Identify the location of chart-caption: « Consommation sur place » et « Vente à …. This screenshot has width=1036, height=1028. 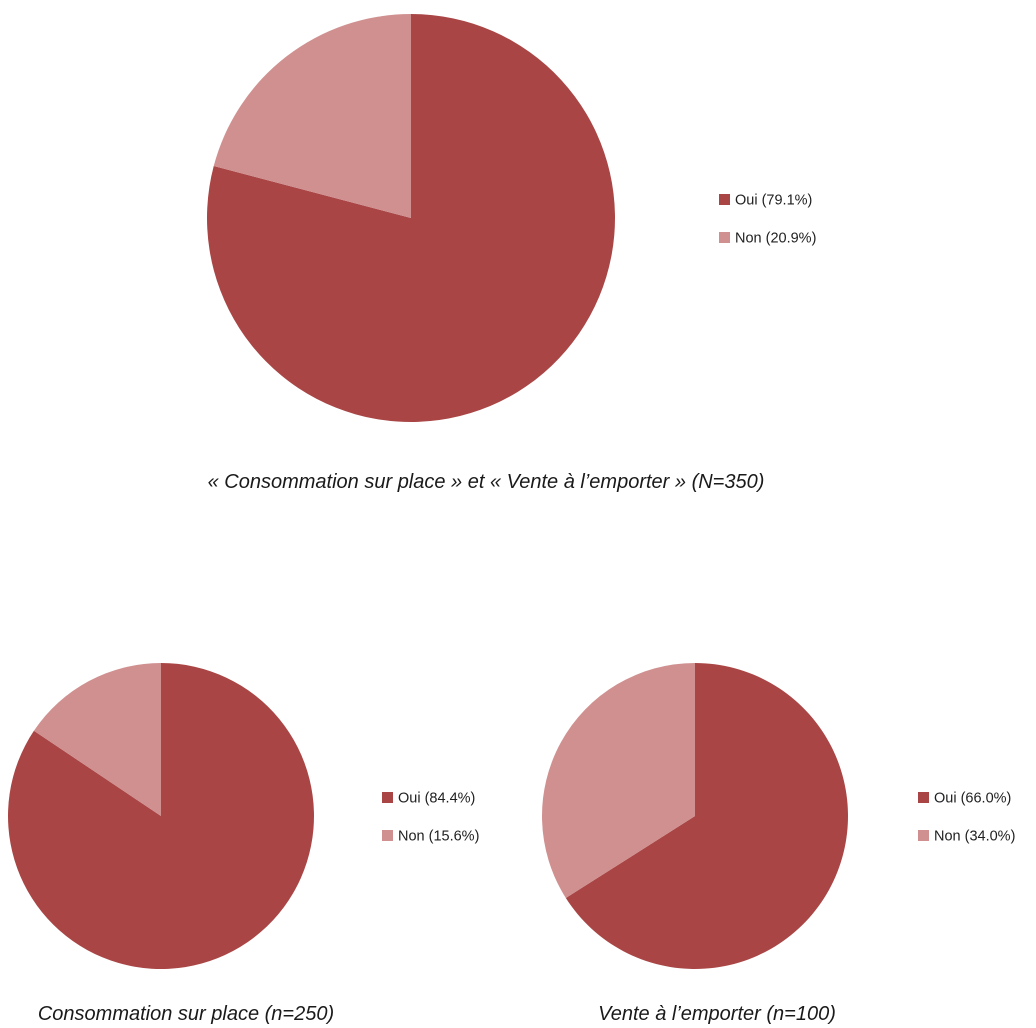
(486, 482).